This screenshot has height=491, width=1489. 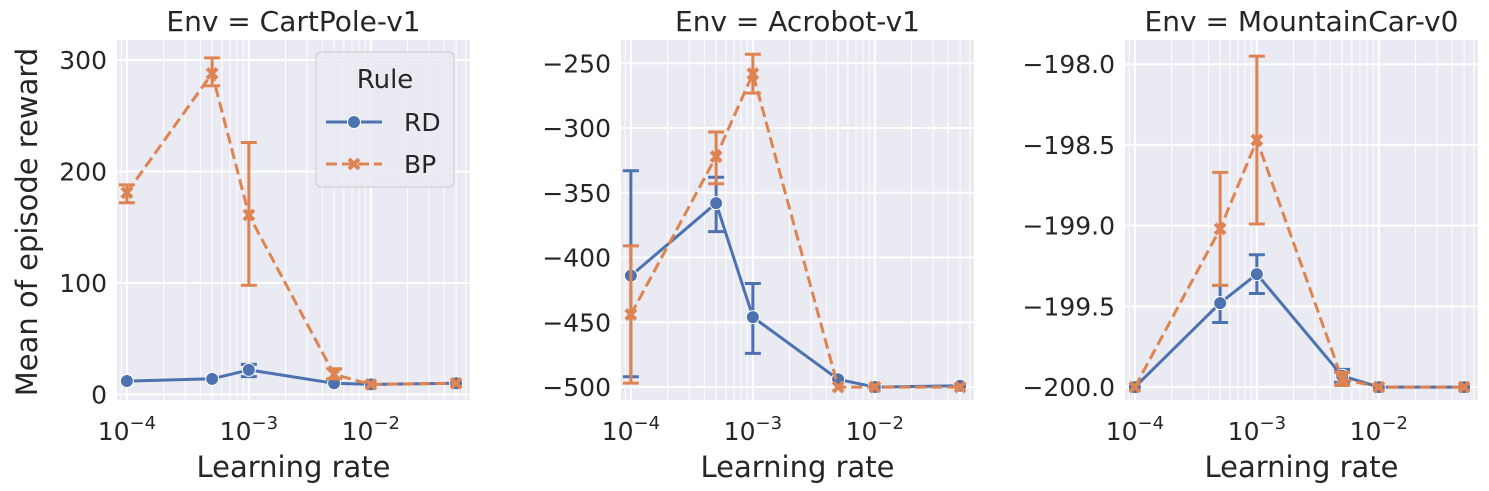 I want to click on legend-marker-bp, so click(x=354, y=164).